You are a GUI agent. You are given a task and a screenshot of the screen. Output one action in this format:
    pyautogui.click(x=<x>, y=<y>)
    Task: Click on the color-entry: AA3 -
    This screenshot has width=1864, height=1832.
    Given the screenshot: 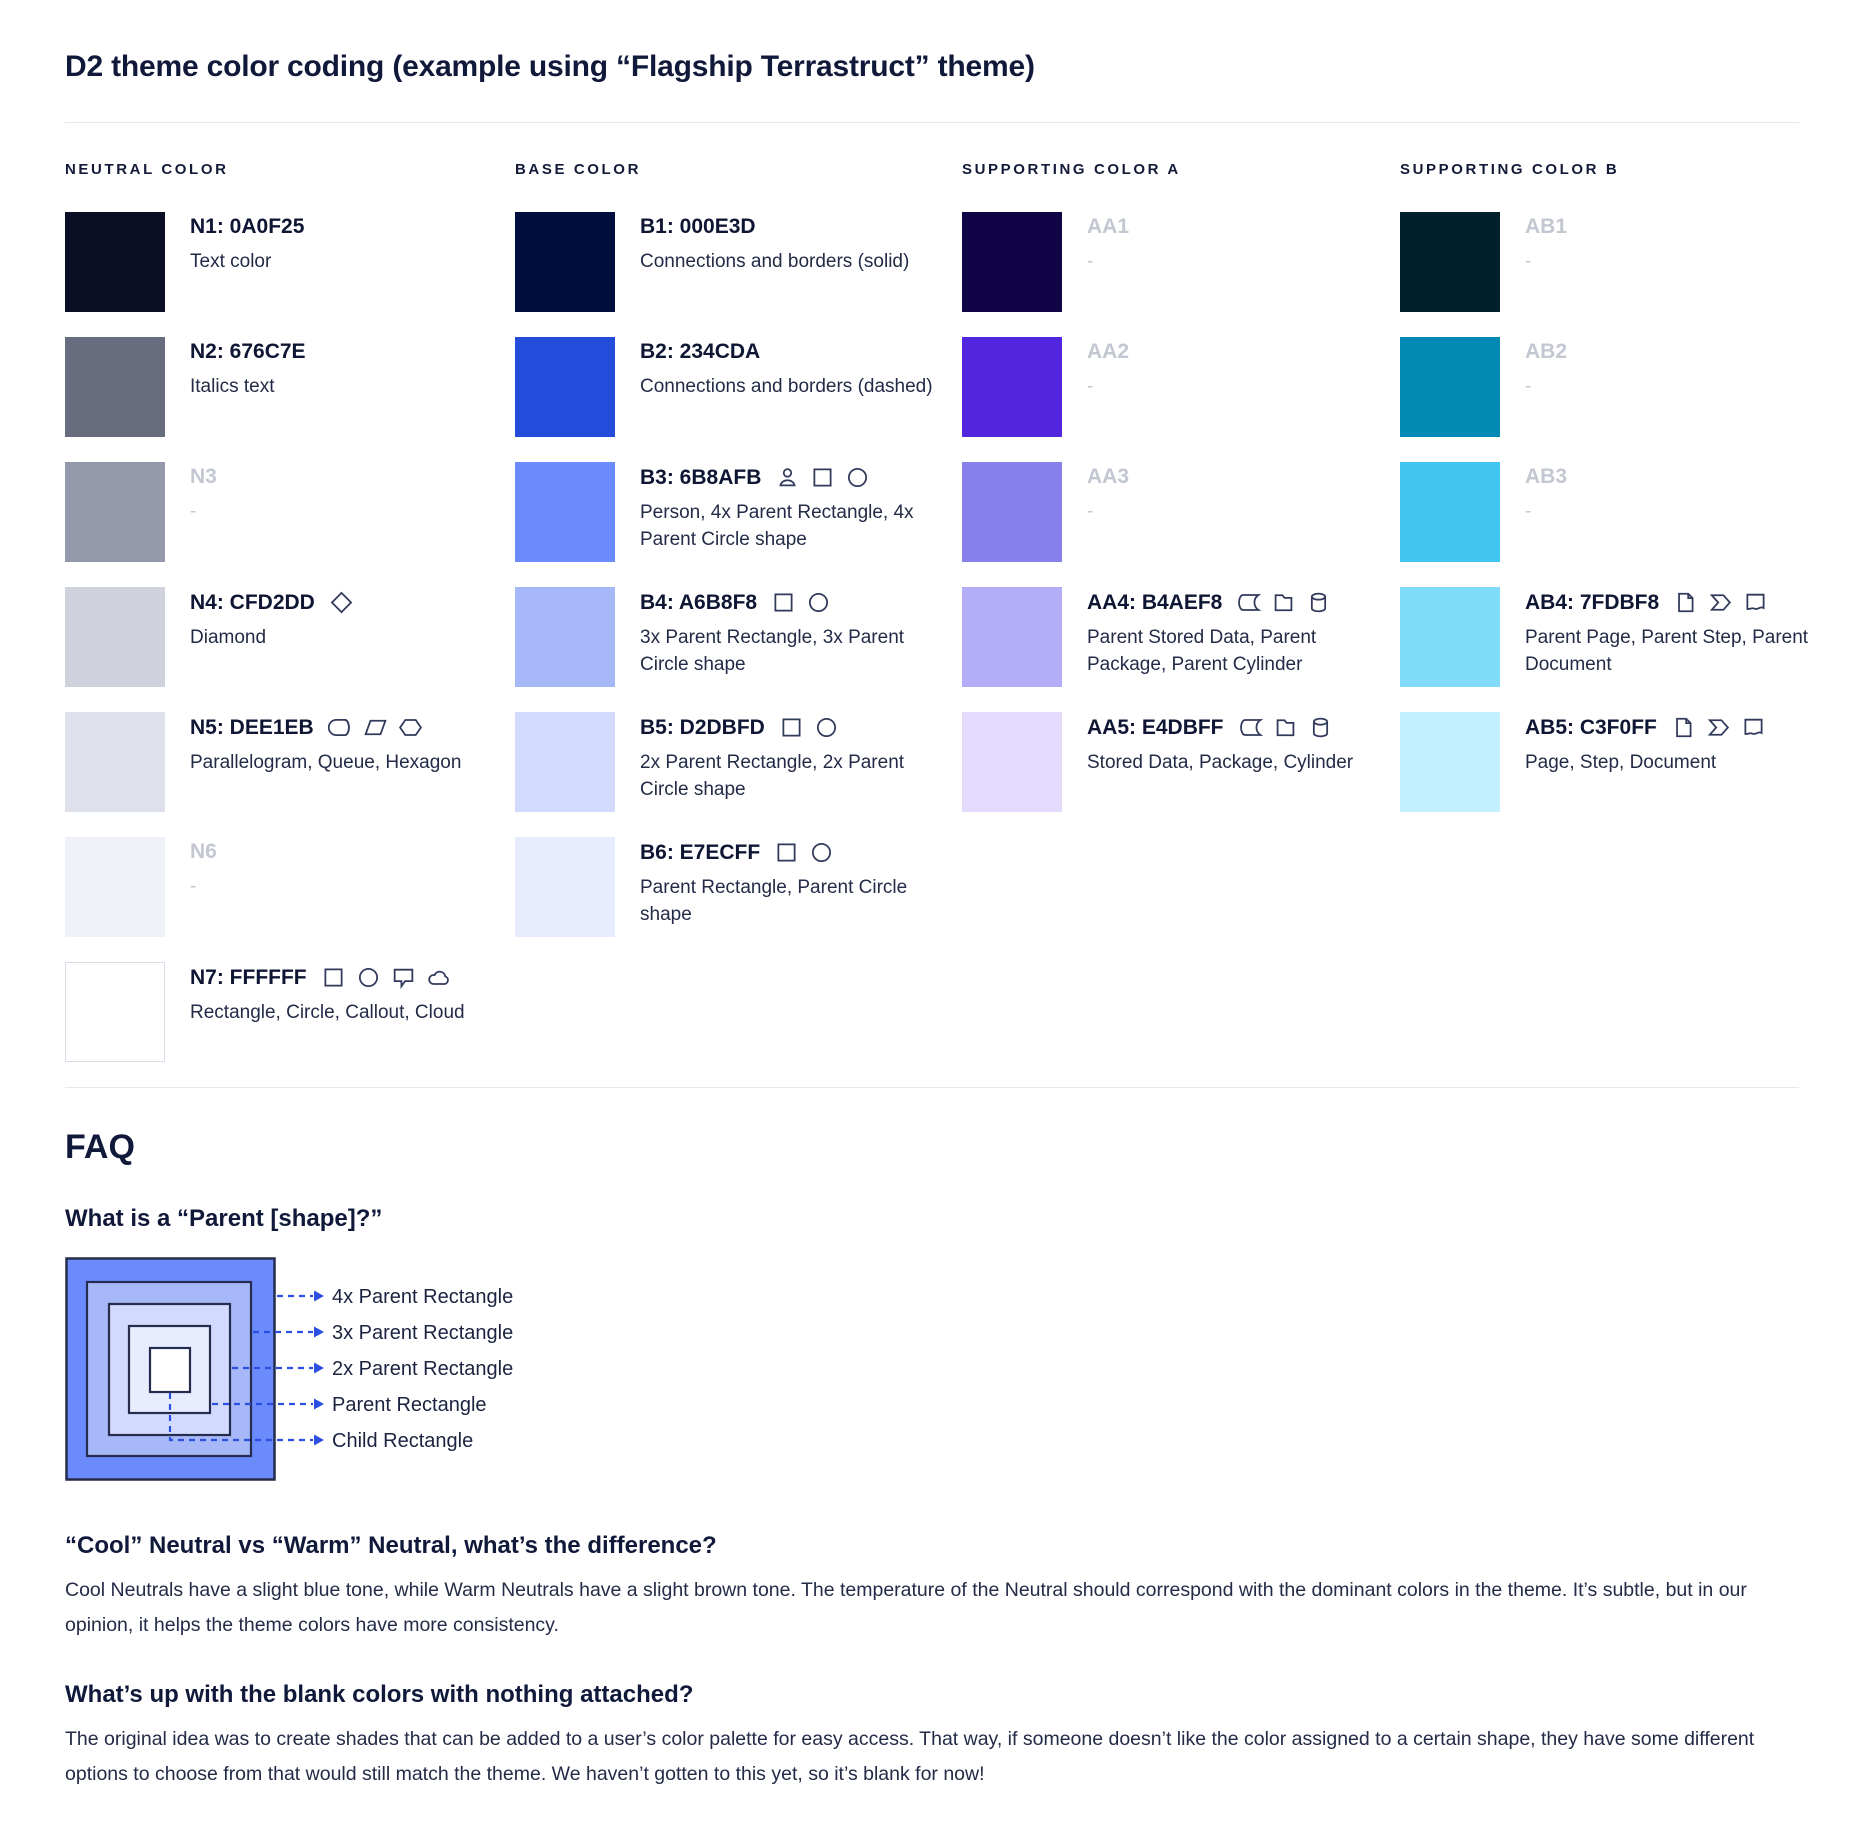 What is the action you would take?
    pyautogui.click(x=1181, y=512)
    